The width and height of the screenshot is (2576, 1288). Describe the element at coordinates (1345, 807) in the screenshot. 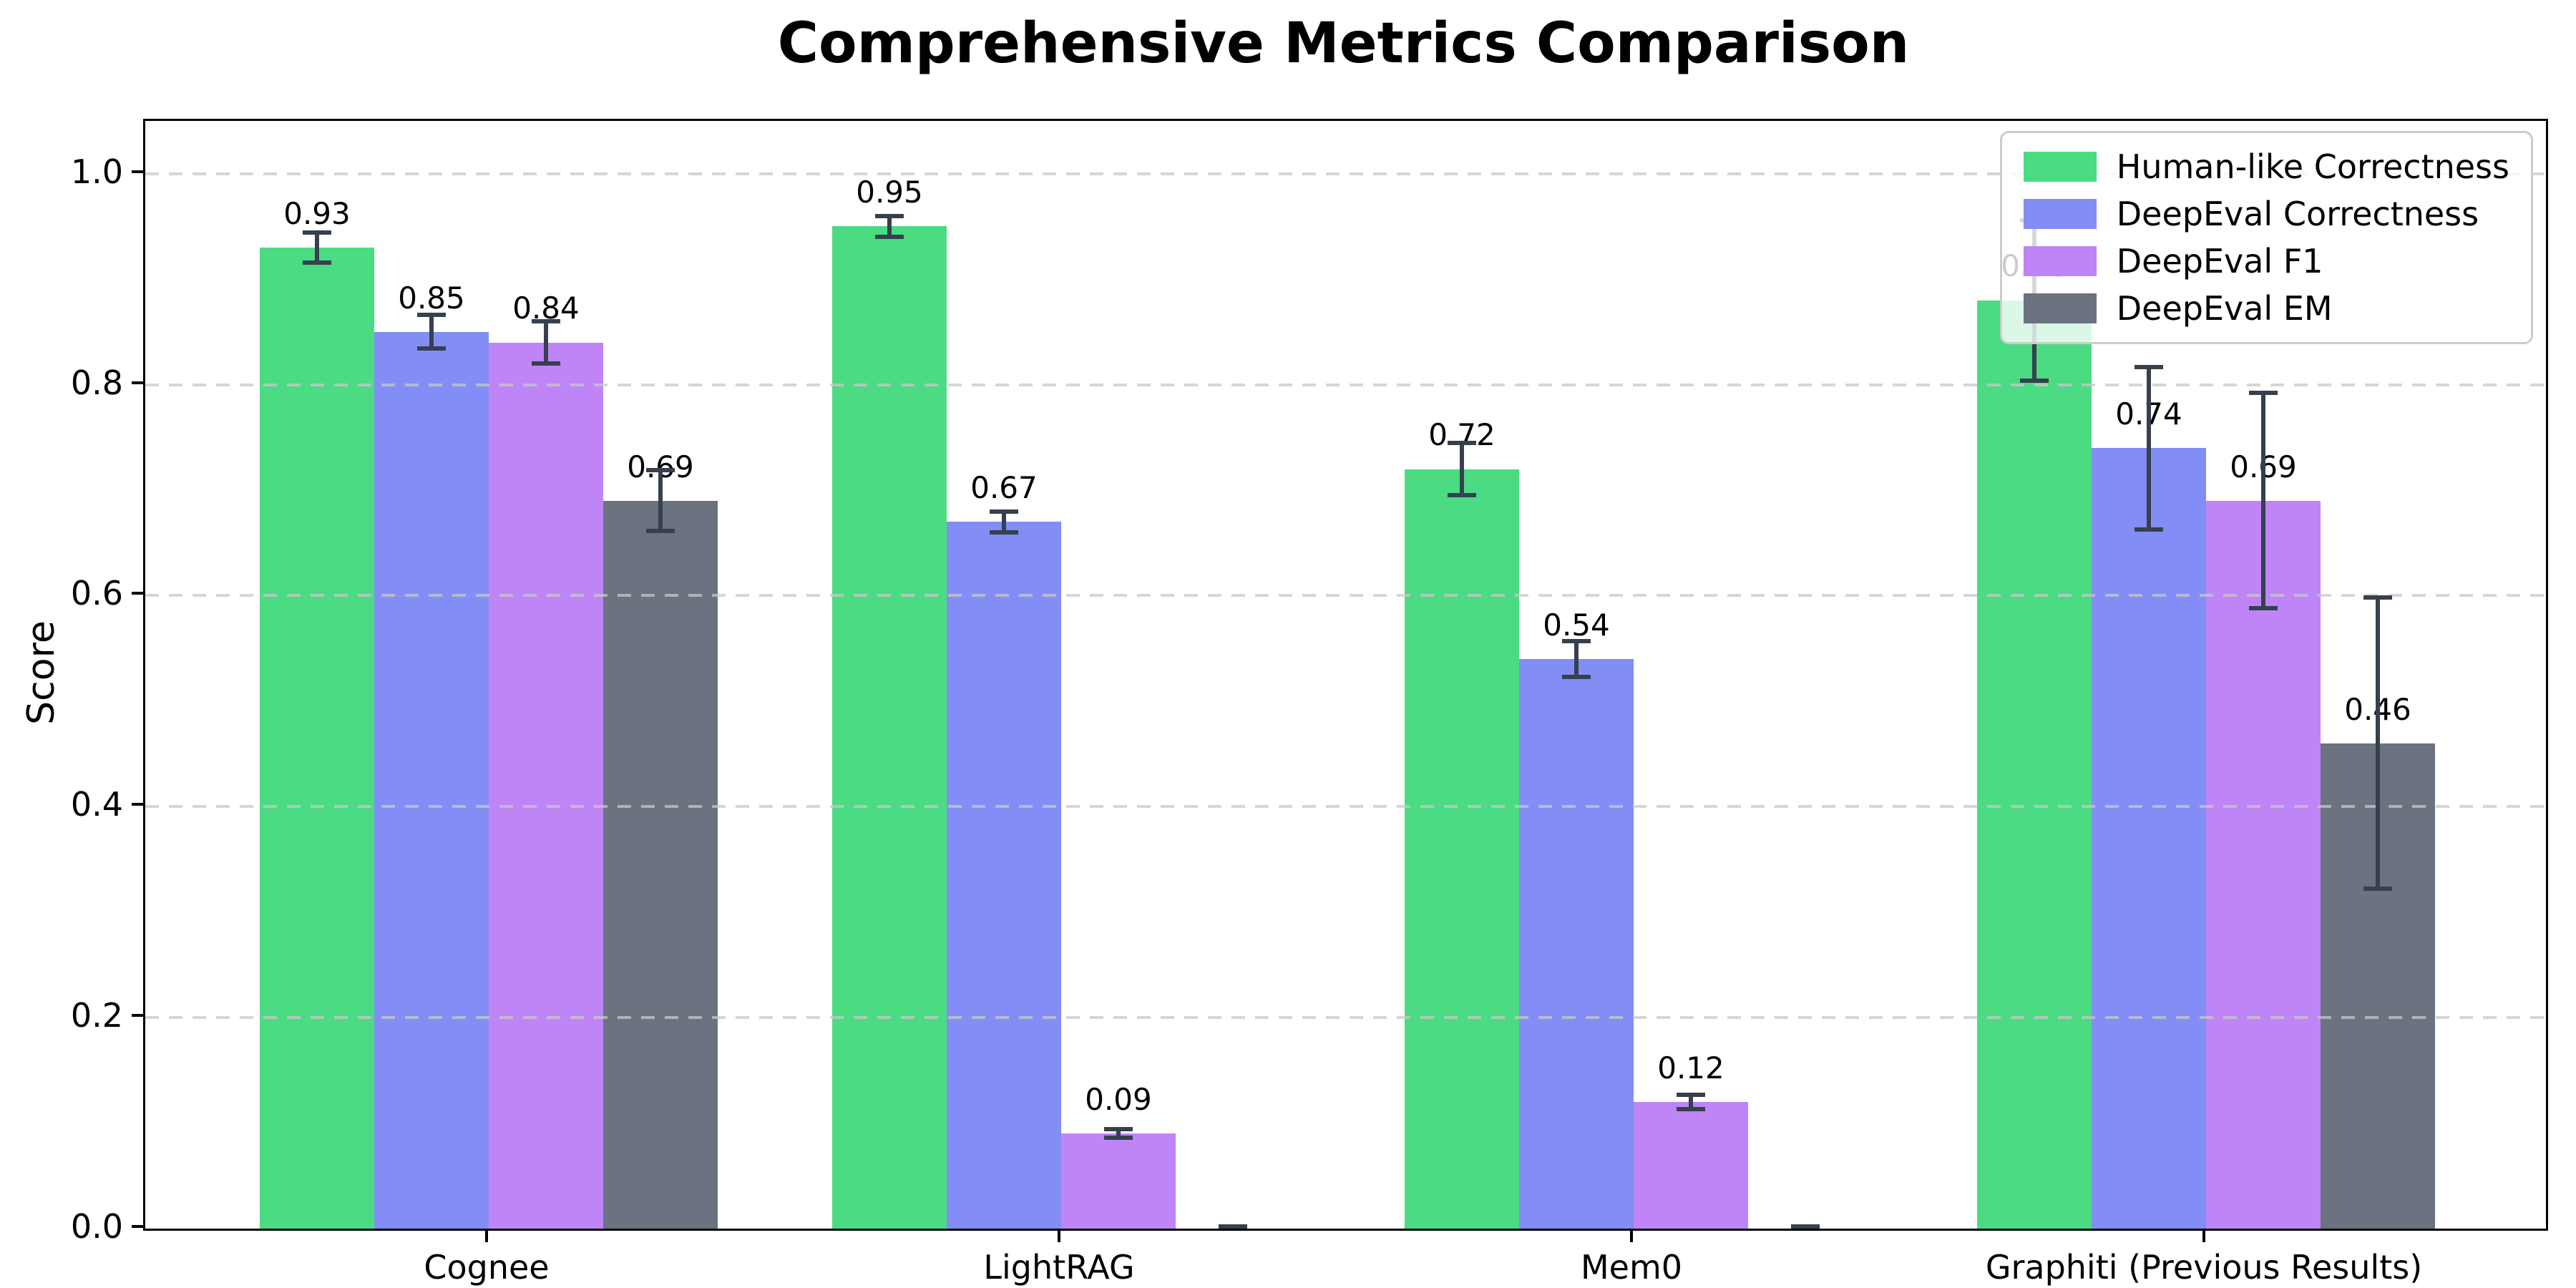

I see `gridline-y-0.4` at that location.